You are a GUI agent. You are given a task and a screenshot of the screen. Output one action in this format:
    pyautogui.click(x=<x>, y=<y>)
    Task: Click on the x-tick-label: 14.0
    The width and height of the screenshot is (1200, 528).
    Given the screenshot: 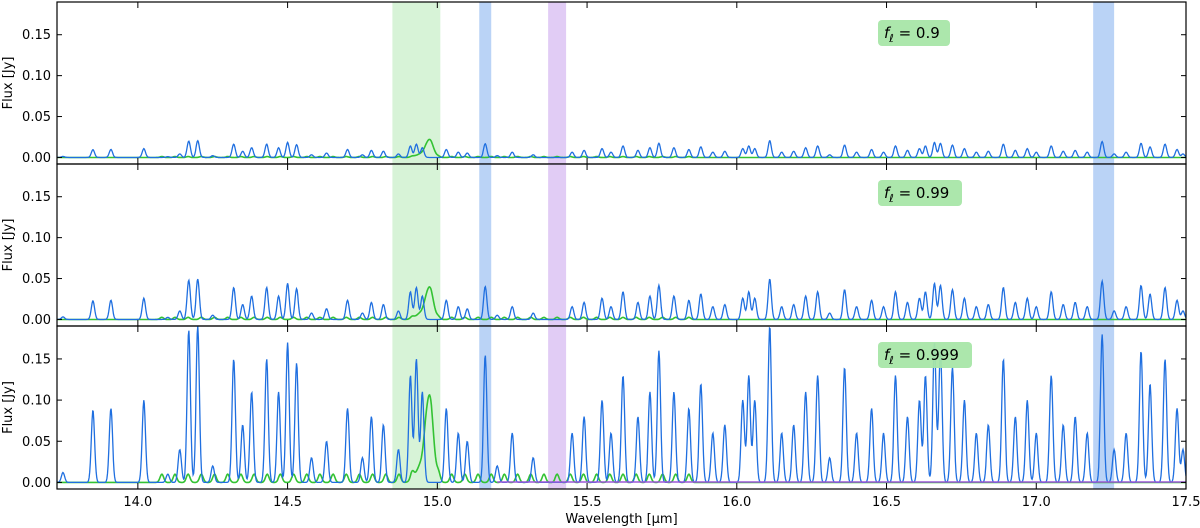 What is the action you would take?
    pyautogui.click(x=137, y=502)
    